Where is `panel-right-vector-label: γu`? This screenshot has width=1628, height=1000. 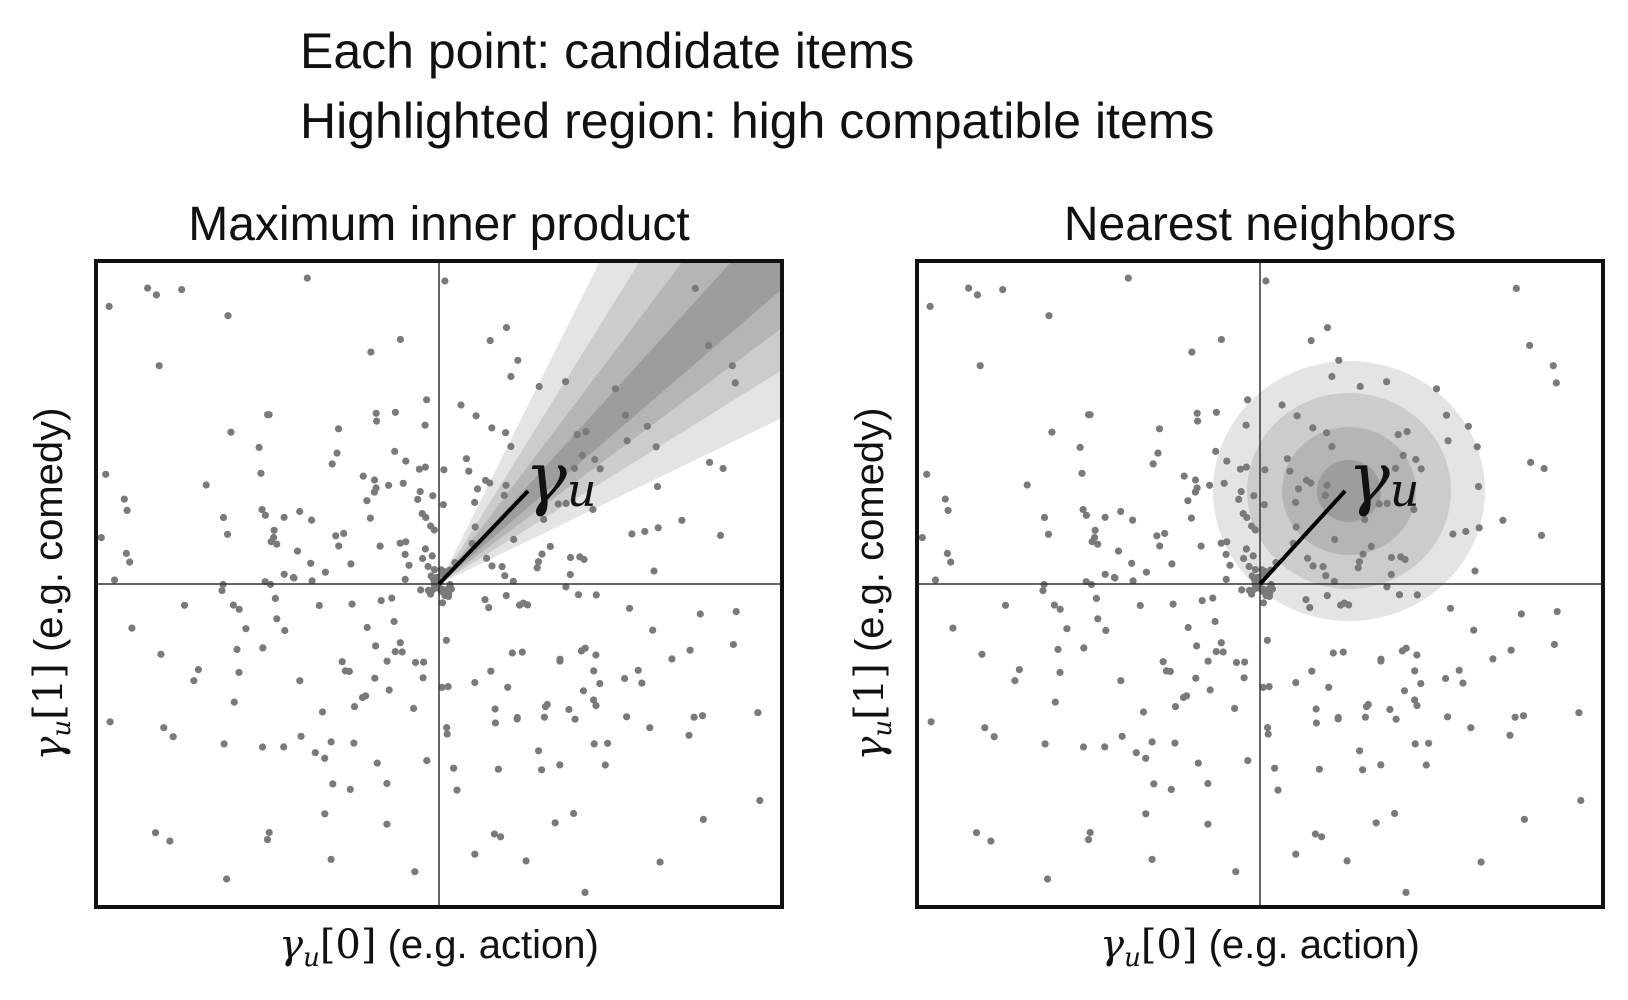 panel-right-vector-label: γu is located at coordinates (1383, 478).